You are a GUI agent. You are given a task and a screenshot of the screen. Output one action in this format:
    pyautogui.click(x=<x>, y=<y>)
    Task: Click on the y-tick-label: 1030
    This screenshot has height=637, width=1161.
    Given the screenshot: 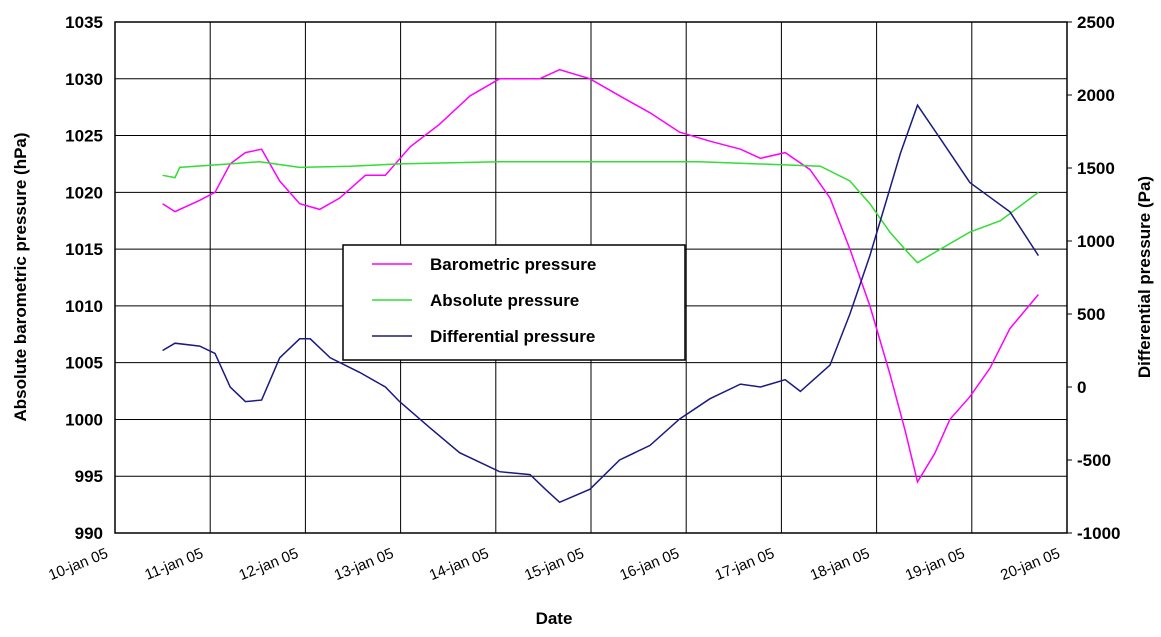 What is the action you would take?
    pyautogui.click(x=84, y=79)
    